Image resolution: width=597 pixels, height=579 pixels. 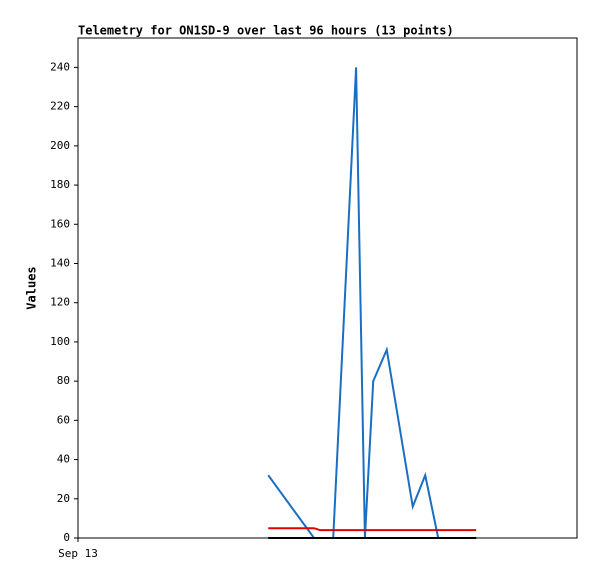 What do you see at coordinates (60, 145) in the screenshot?
I see `y-tick-label: 200` at bounding box center [60, 145].